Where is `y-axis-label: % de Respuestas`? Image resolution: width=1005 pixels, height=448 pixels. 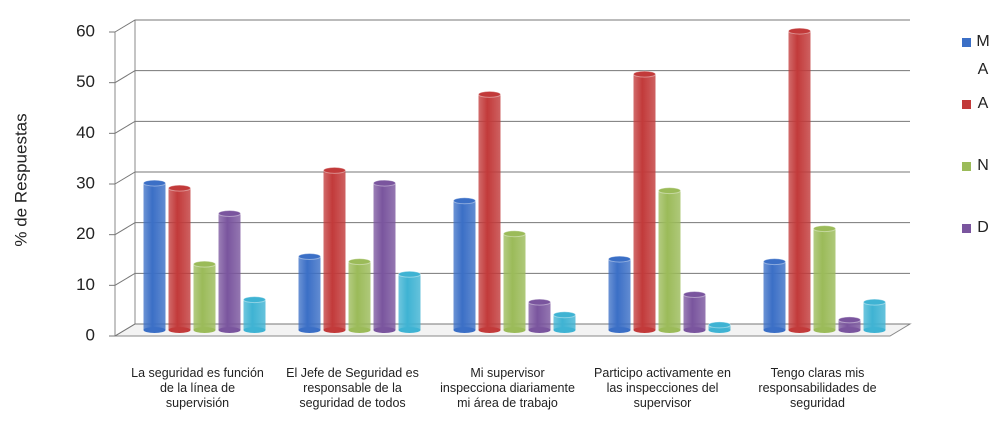 y-axis-label: % de Respuestas is located at coordinates (20, 179).